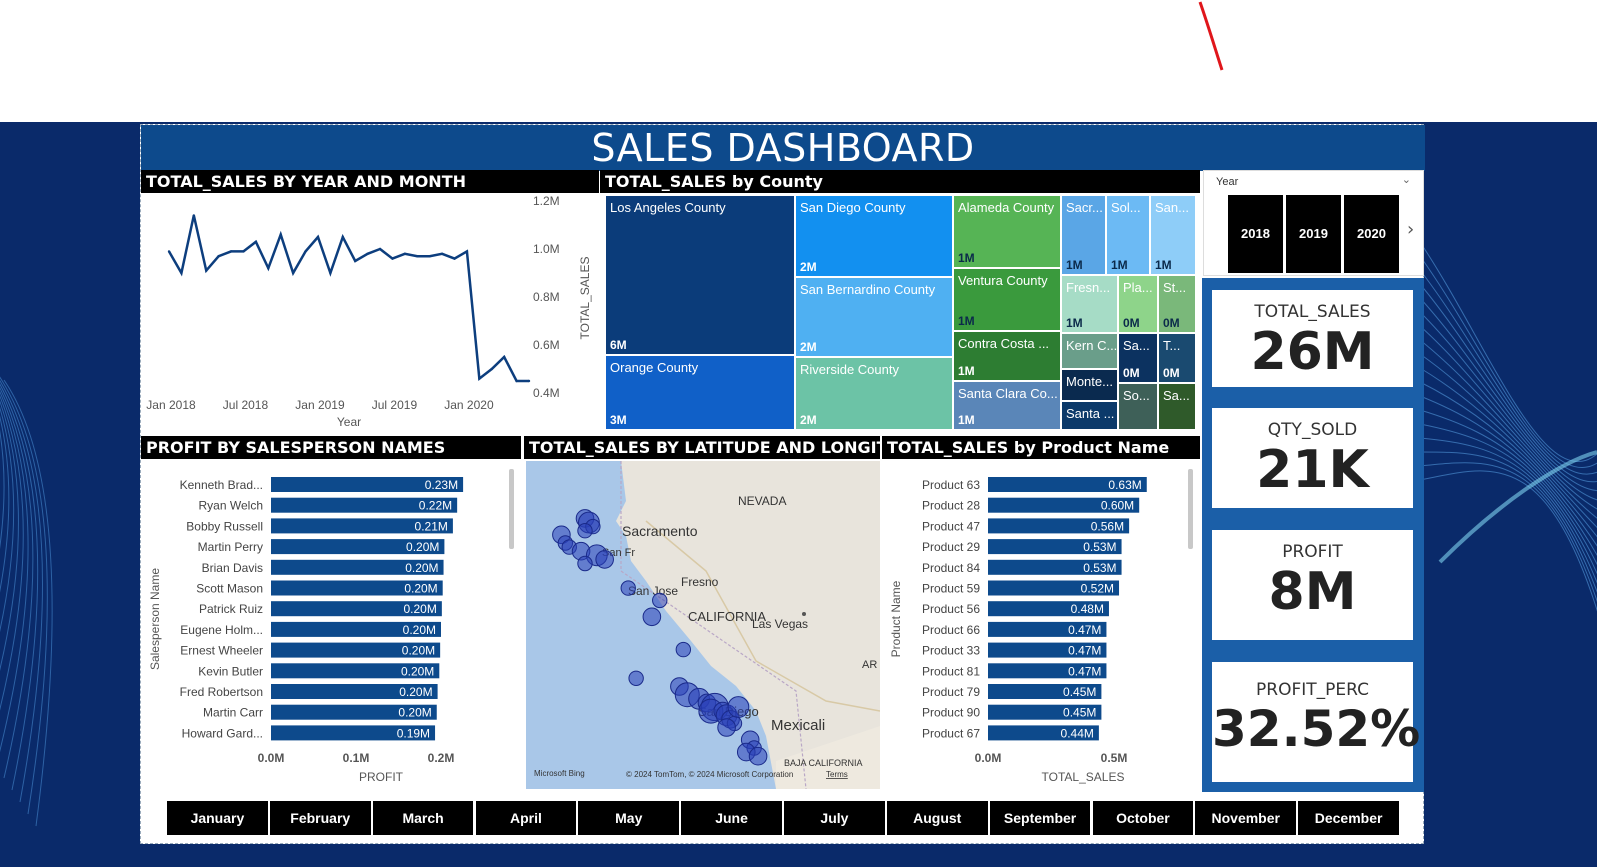  I want to click on chevron-right-icon: ›, so click(1411, 229).